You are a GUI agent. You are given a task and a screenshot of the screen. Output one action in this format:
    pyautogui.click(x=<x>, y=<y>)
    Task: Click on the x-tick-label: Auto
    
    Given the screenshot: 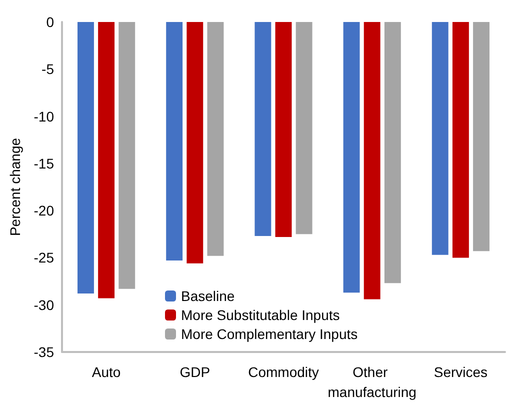 What is the action you would take?
    pyautogui.click(x=106, y=372)
    